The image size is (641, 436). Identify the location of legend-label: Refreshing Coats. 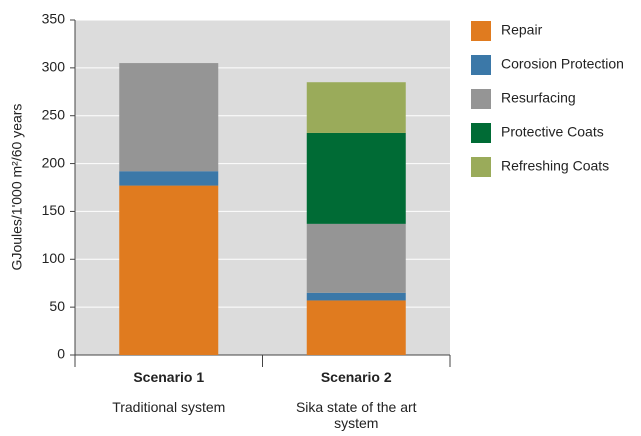
(555, 166).